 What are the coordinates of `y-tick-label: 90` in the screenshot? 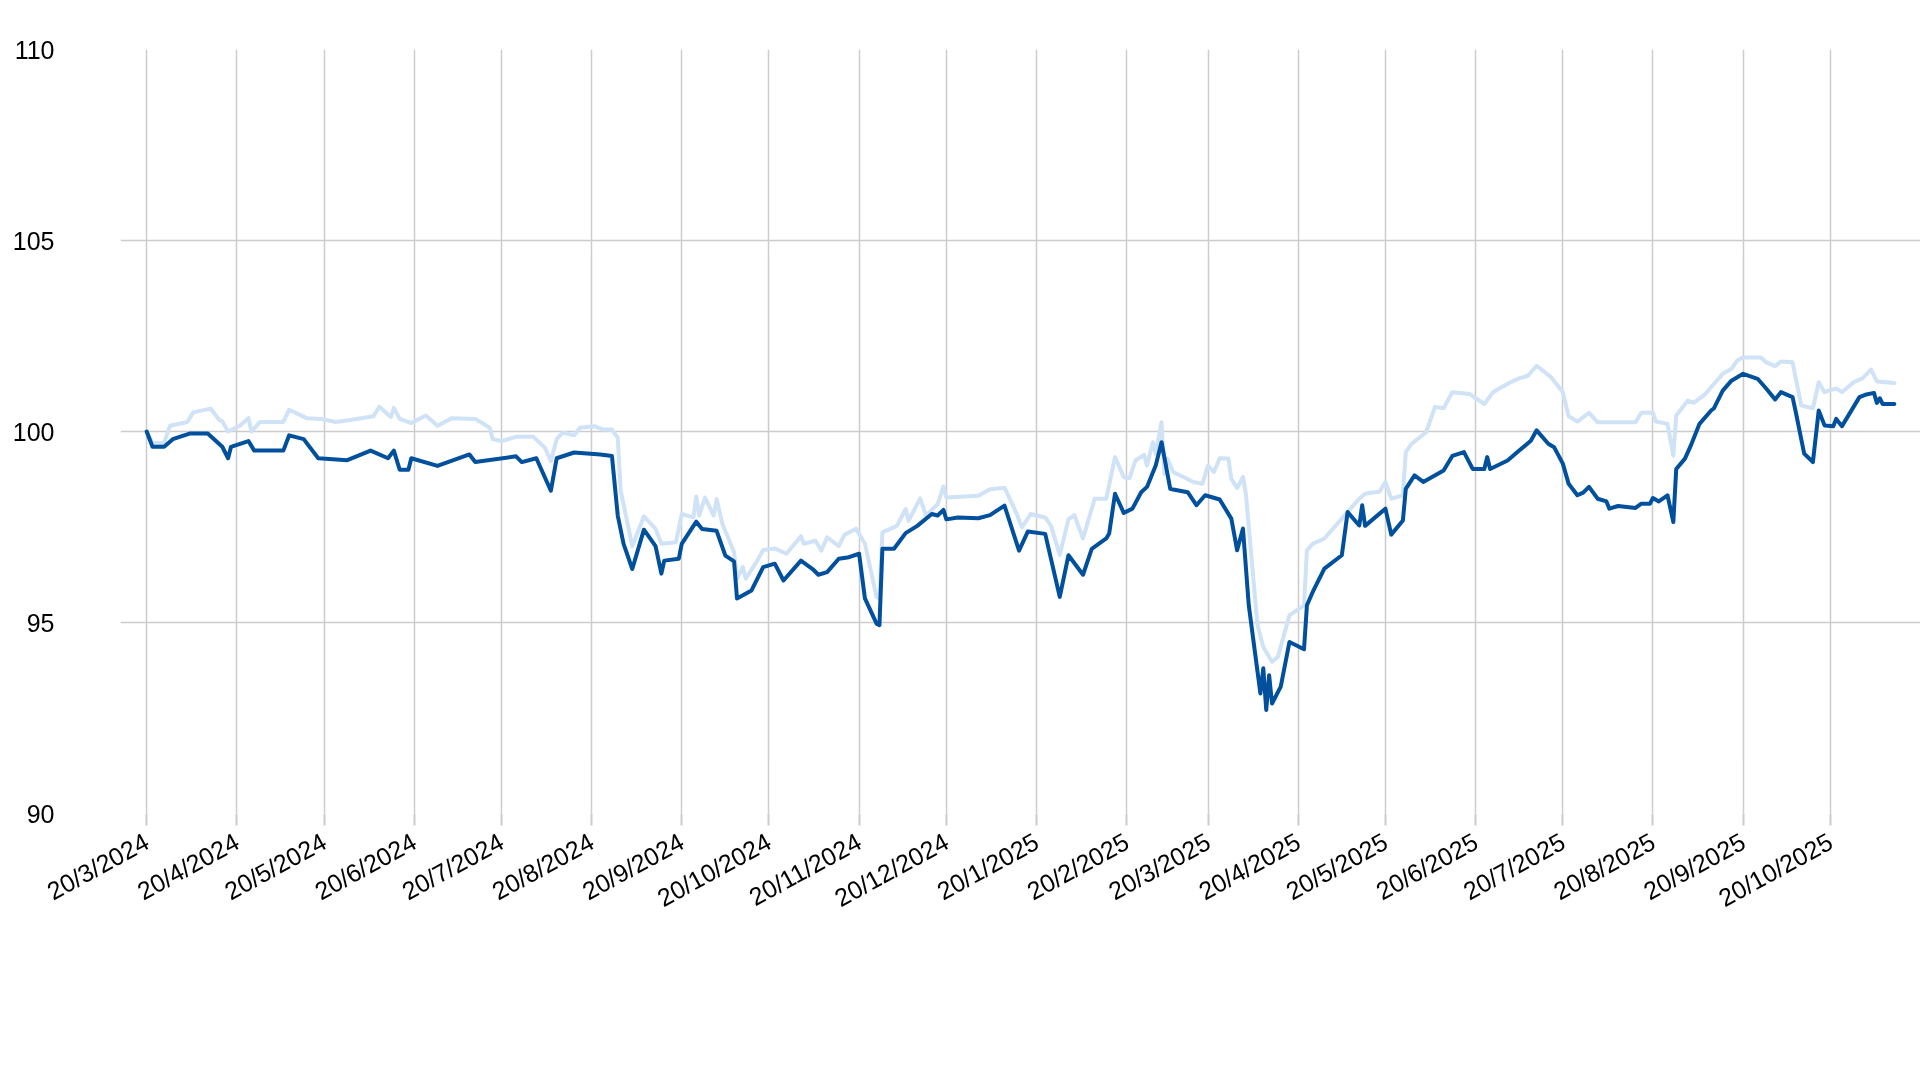 It's located at (40, 813).